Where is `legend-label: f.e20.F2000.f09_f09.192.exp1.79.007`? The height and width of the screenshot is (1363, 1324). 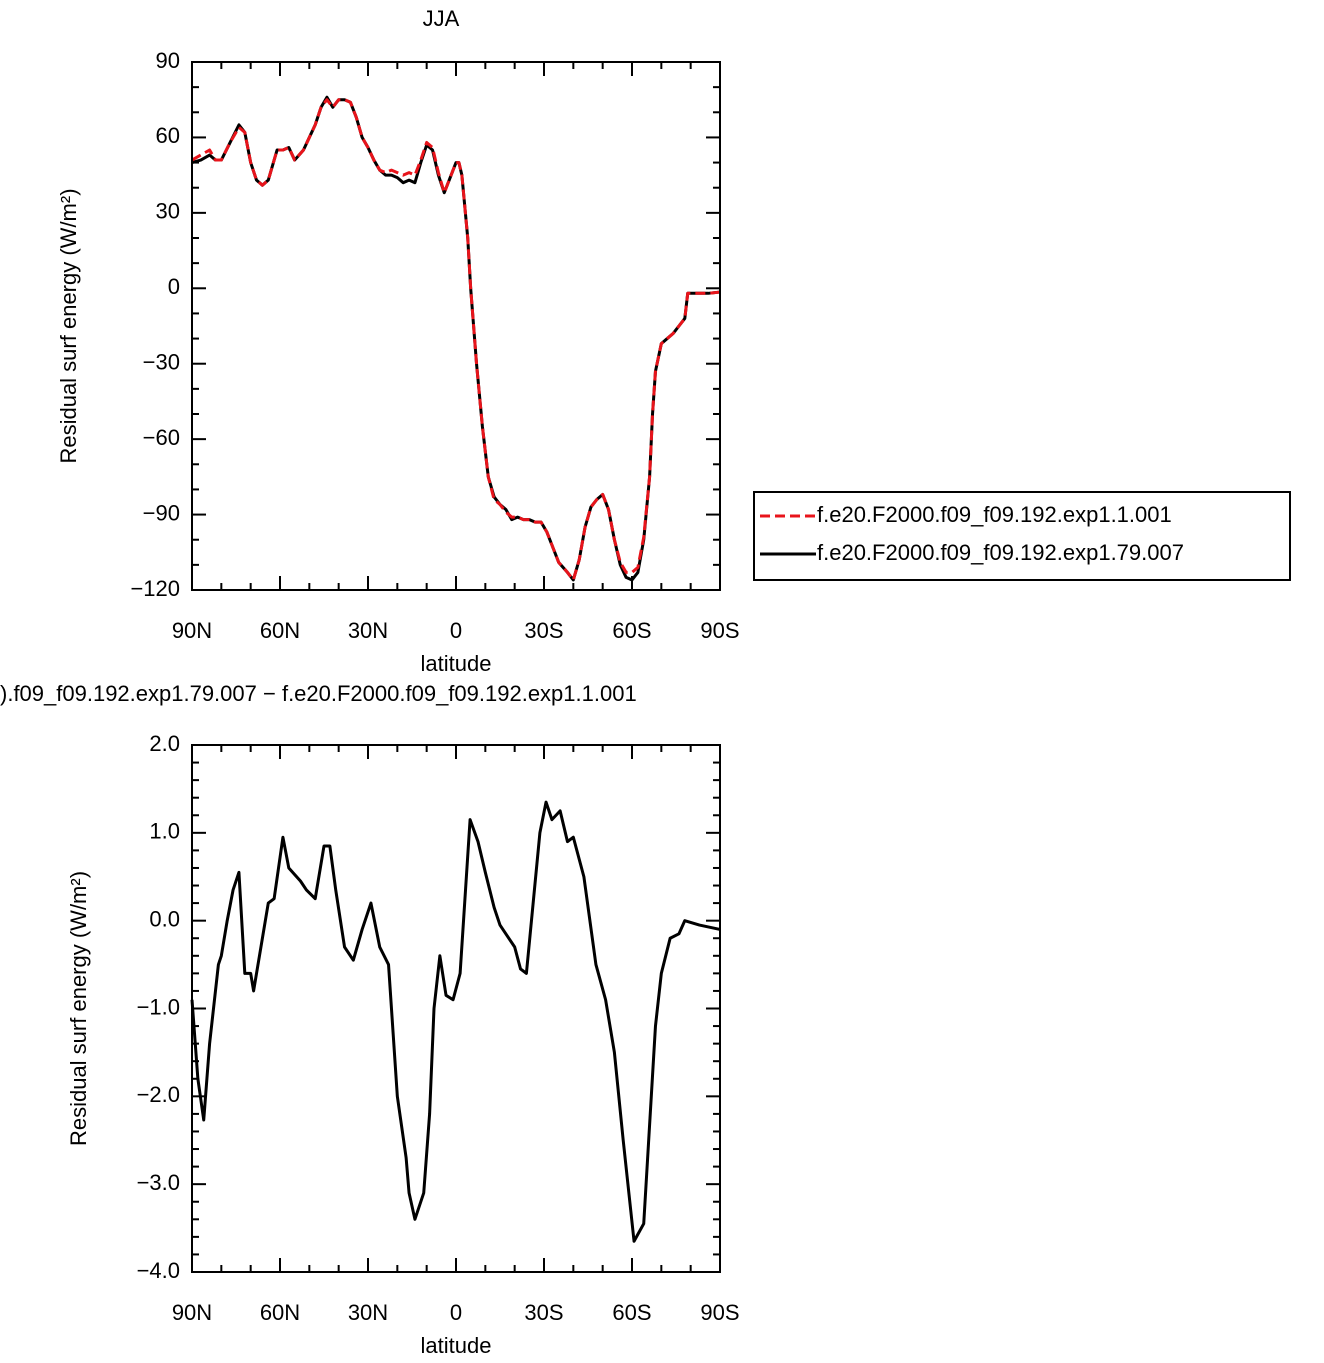
legend-label: f.e20.F2000.f09_f09.192.exp1.79.007 is located at coordinates (1000, 552).